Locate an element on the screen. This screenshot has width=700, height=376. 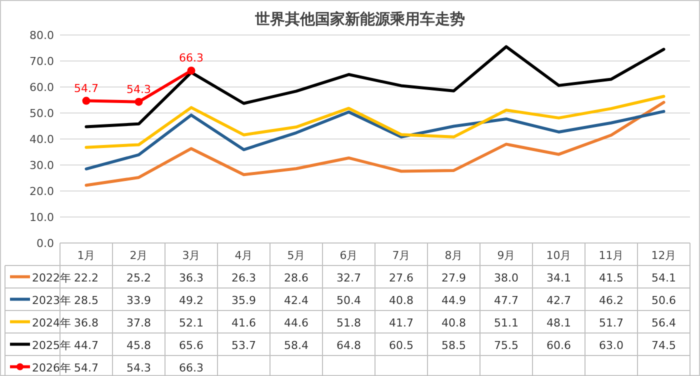
x-tick-label: 7月 is located at coordinates (401, 255).